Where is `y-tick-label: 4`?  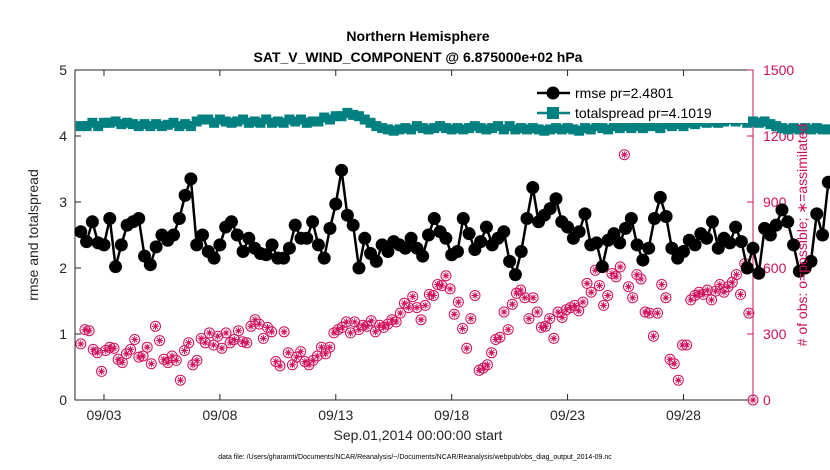
y-tick-label: 4 is located at coordinates (63, 136).